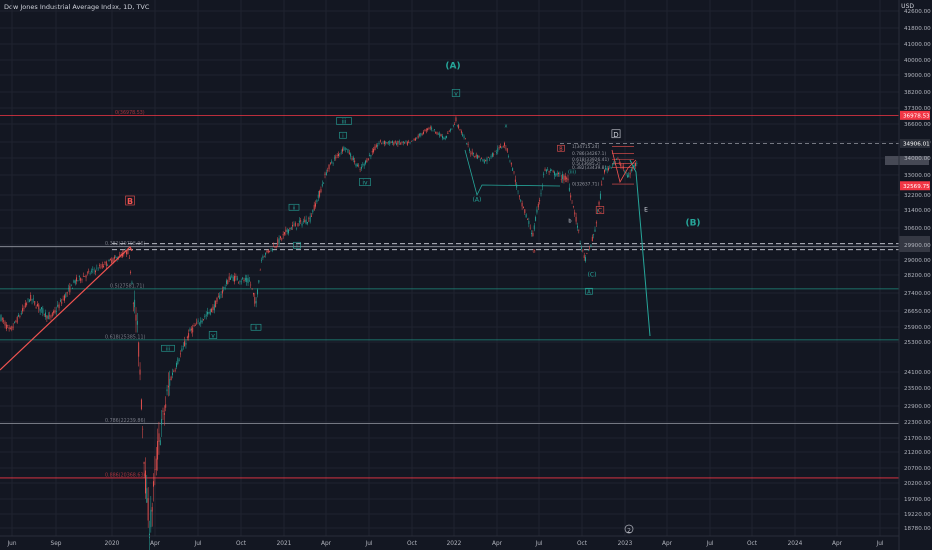 Image resolution: width=932 pixels, height=550 pixels. I want to click on wave-label: E, so click(646, 210).